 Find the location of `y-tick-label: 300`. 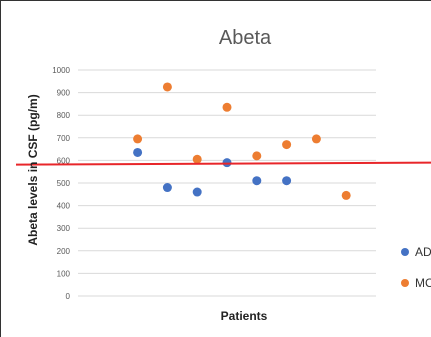

y-tick-label: 300 is located at coordinates (64, 228).